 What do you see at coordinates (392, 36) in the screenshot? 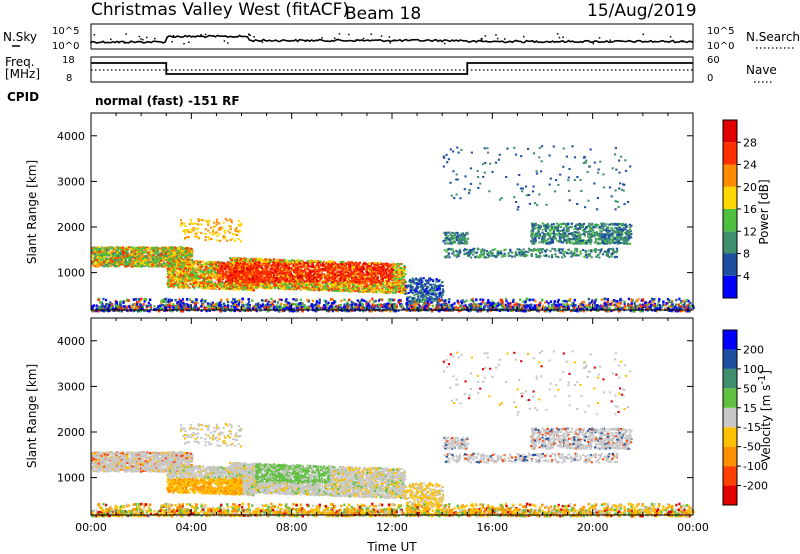
I see `noise-panel` at bounding box center [392, 36].